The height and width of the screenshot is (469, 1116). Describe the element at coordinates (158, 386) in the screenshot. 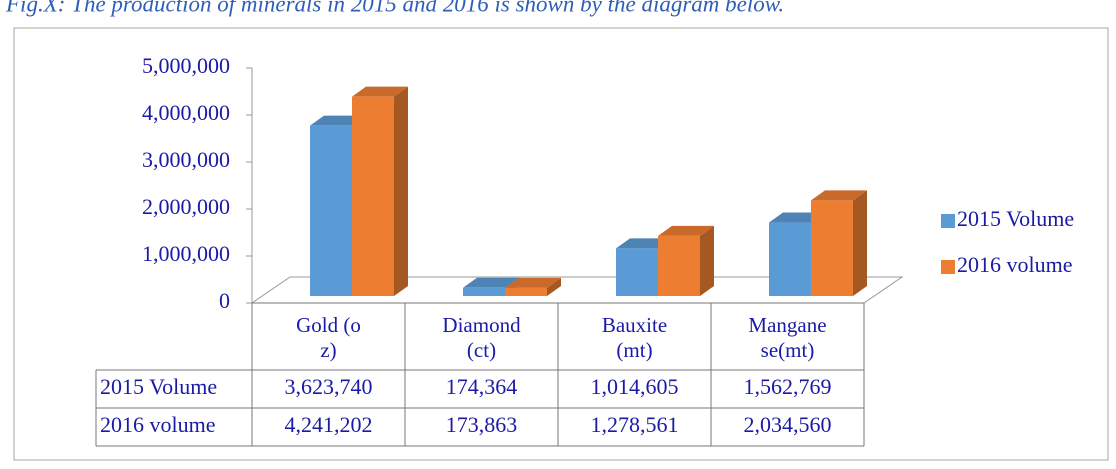

I see `table-row-label: 2015 Volume` at that location.